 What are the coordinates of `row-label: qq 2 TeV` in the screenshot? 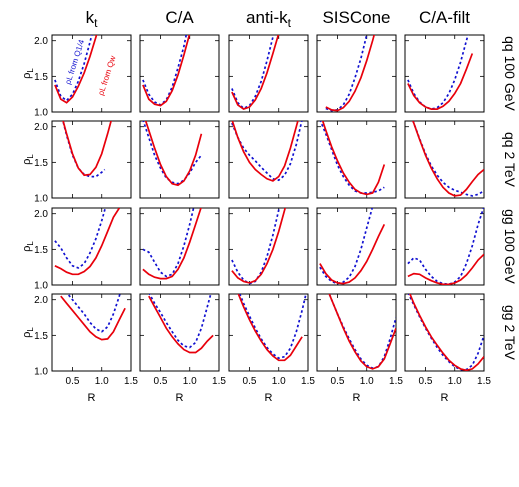 It's located at (510, 160).